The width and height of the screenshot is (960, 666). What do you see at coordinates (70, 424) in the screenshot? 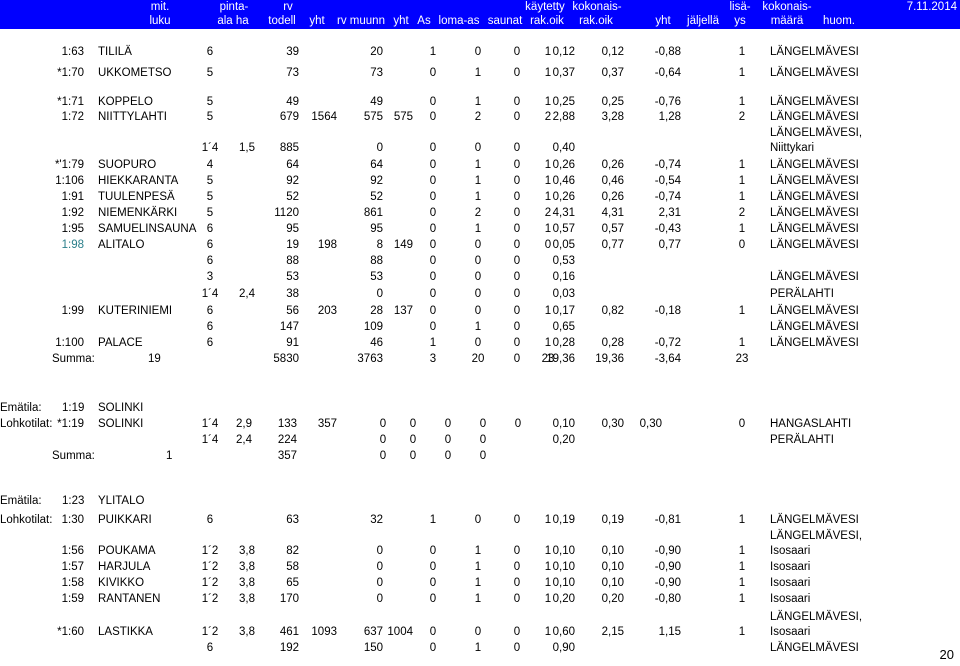
I see `property-id: *1:19` at bounding box center [70, 424].